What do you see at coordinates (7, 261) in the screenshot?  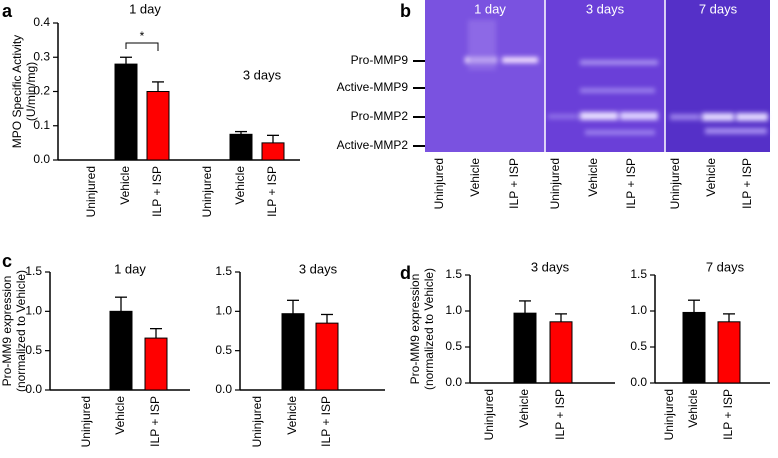 I see `panel-letter: c` at bounding box center [7, 261].